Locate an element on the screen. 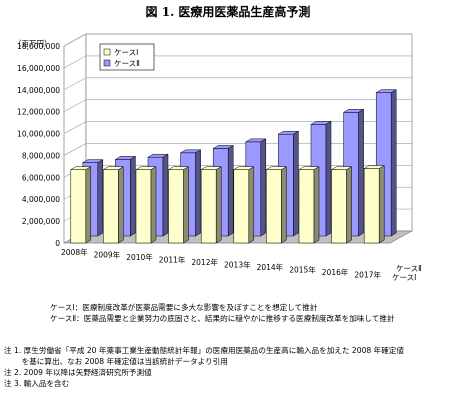  x-tick-label: 2016年 is located at coordinates (335, 272).